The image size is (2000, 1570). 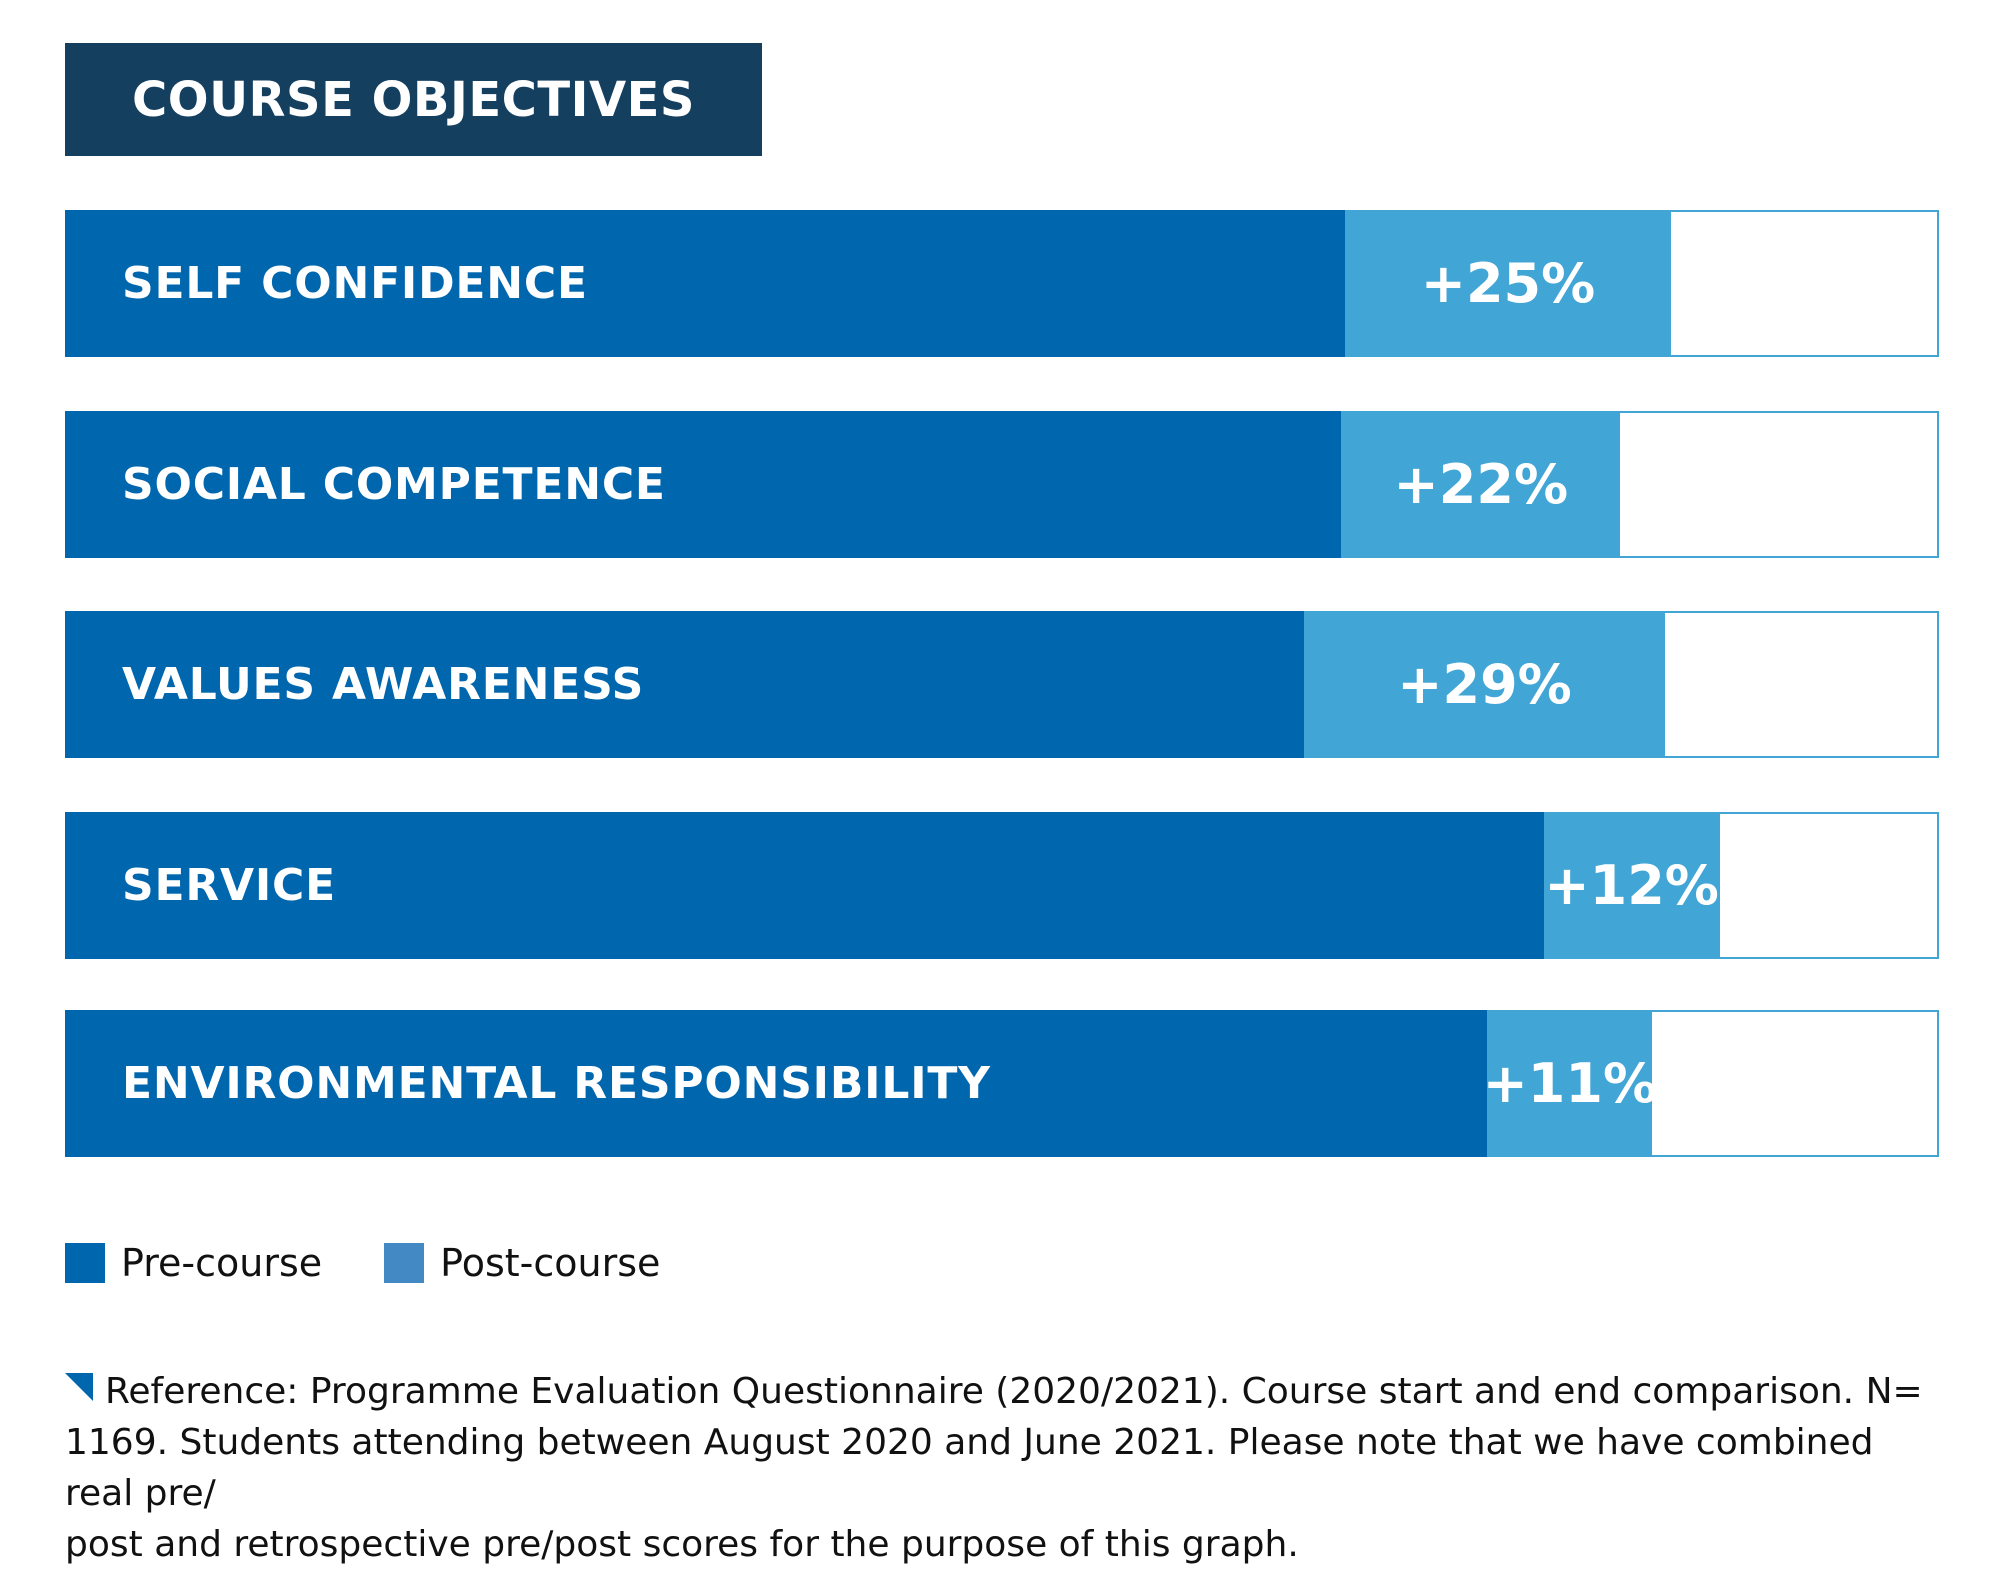 What do you see at coordinates (1484, 684) in the screenshot?
I see `data-label: +29%` at bounding box center [1484, 684].